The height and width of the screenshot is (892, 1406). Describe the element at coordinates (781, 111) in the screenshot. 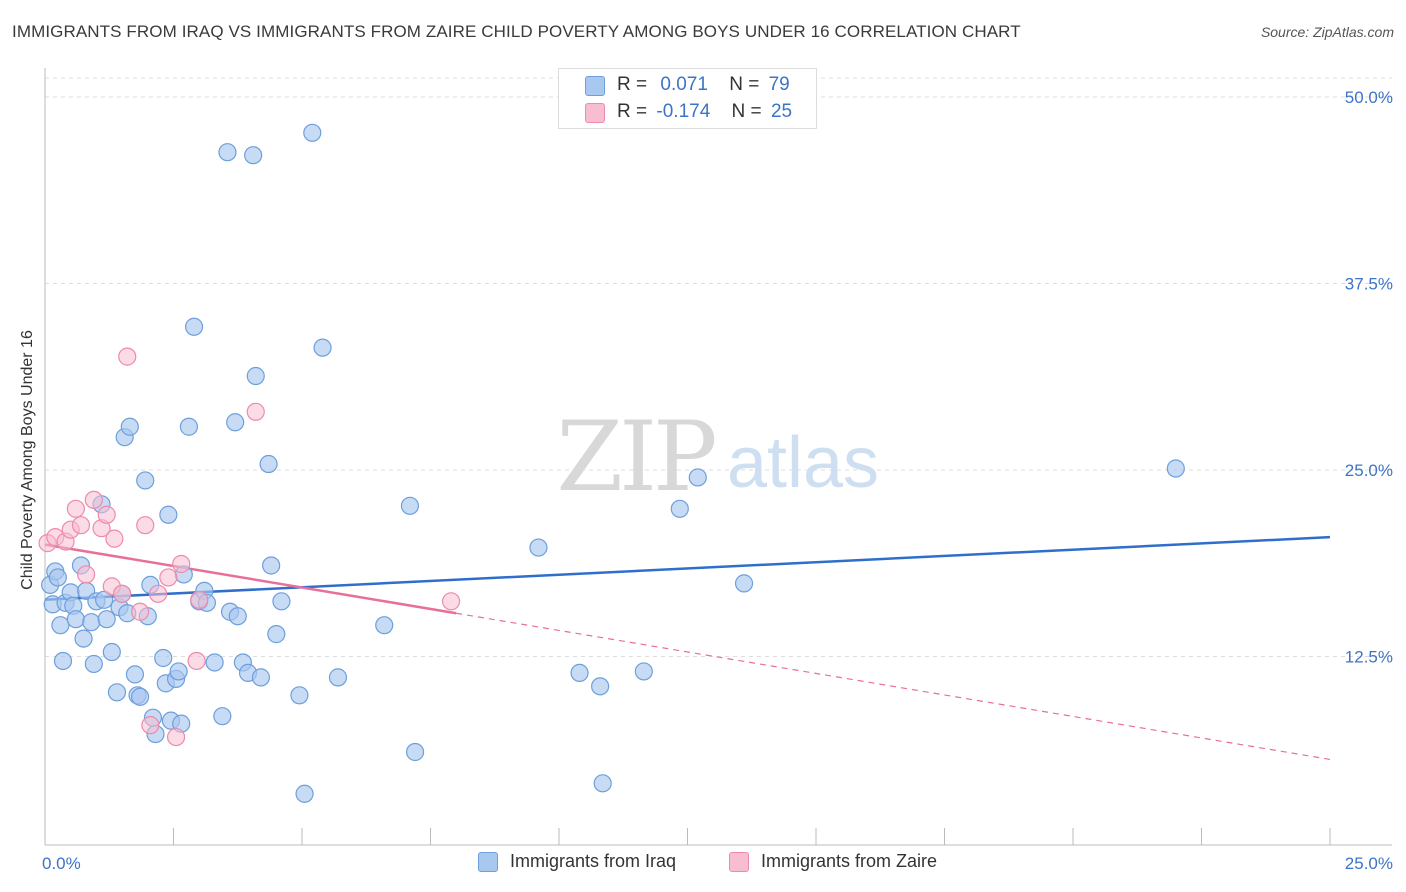

I see `zaire-n-value: 25` at that location.